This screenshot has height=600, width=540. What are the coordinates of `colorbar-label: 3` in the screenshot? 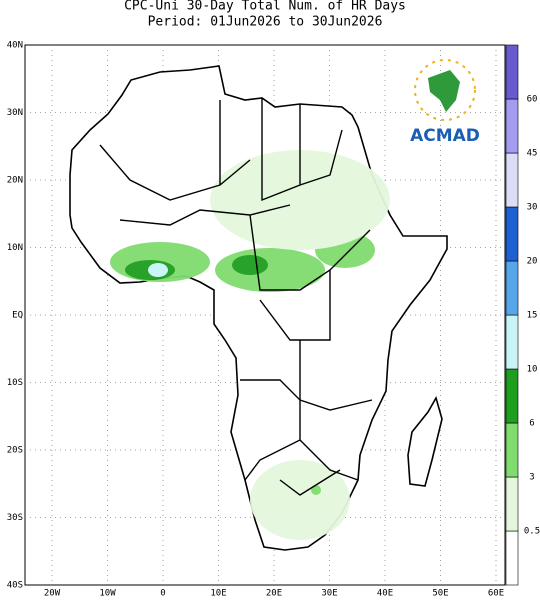 It's located at (531, 478).